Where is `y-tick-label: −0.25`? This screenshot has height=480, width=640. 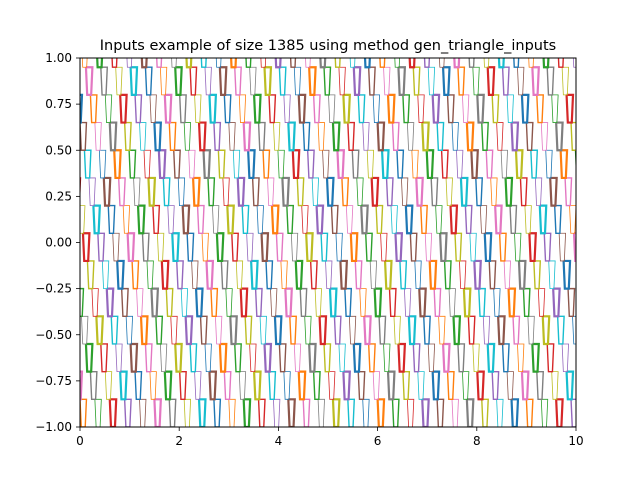
y-tick-label: −0.25 is located at coordinates (53, 289).